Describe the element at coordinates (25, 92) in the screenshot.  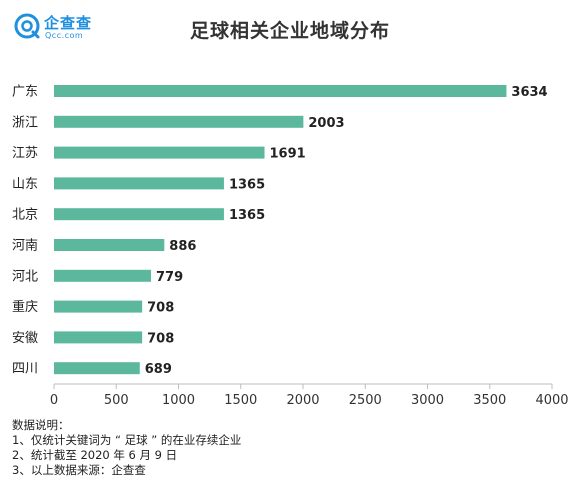
I see `category-label: 广东` at that location.